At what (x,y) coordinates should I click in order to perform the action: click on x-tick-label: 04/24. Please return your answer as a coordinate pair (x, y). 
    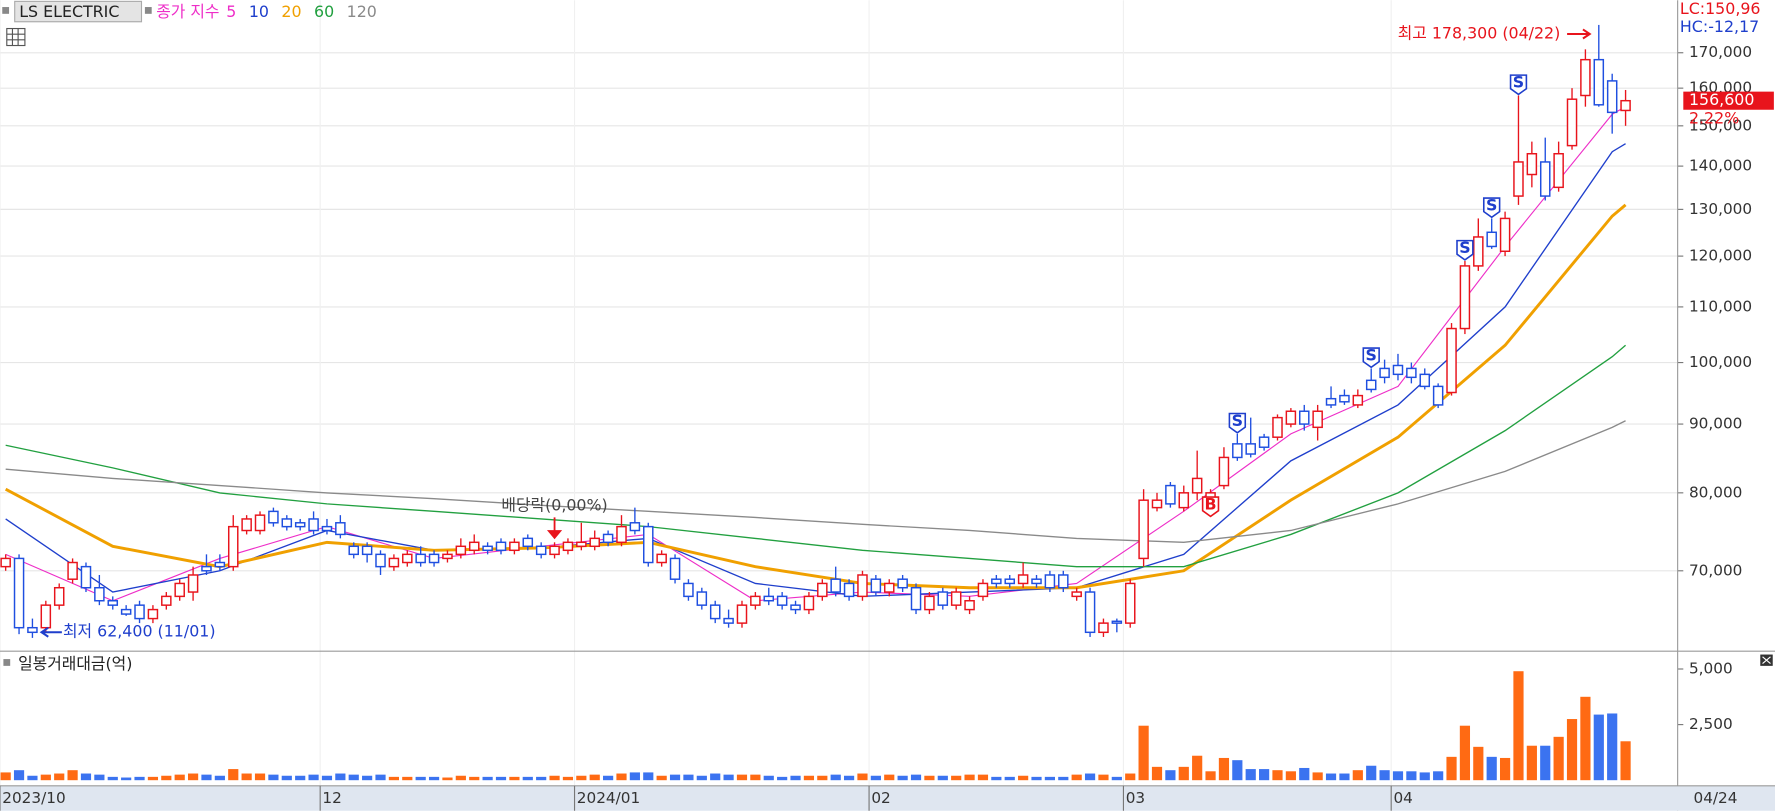
    Looking at the image, I should click on (1715, 798).